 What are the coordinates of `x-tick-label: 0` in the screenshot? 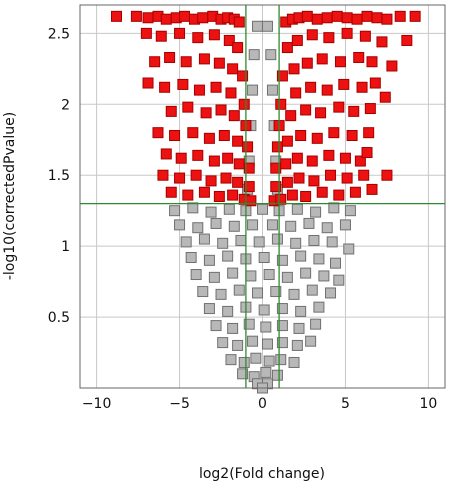 It's located at (262, 404).